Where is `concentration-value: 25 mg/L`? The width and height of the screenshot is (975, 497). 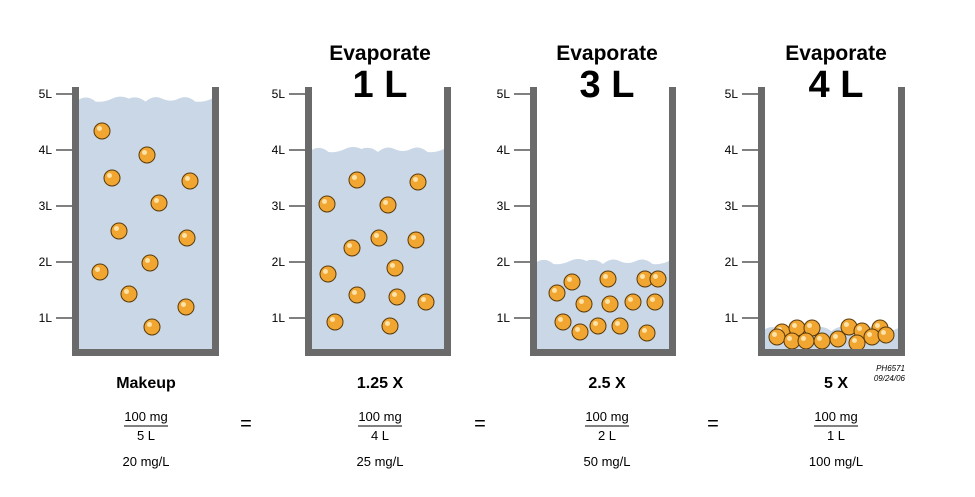 concentration-value: 25 mg/L is located at coordinates (380, 461).